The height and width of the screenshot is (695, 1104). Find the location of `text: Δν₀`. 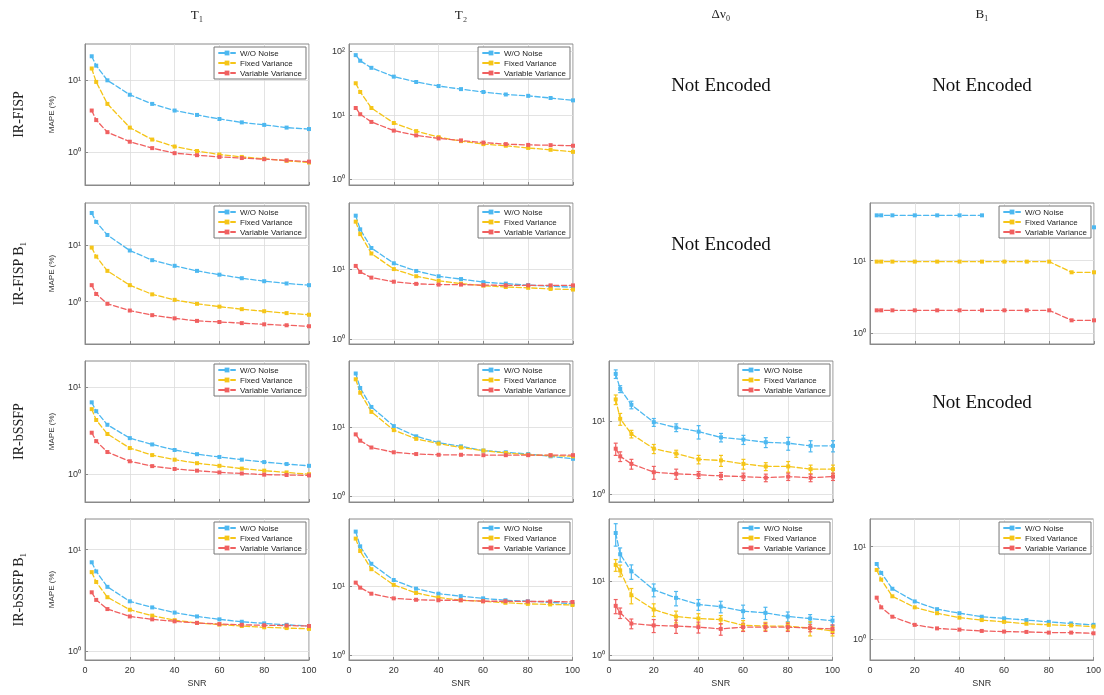

text: Δν₀ is located at coordinates (721, 14).